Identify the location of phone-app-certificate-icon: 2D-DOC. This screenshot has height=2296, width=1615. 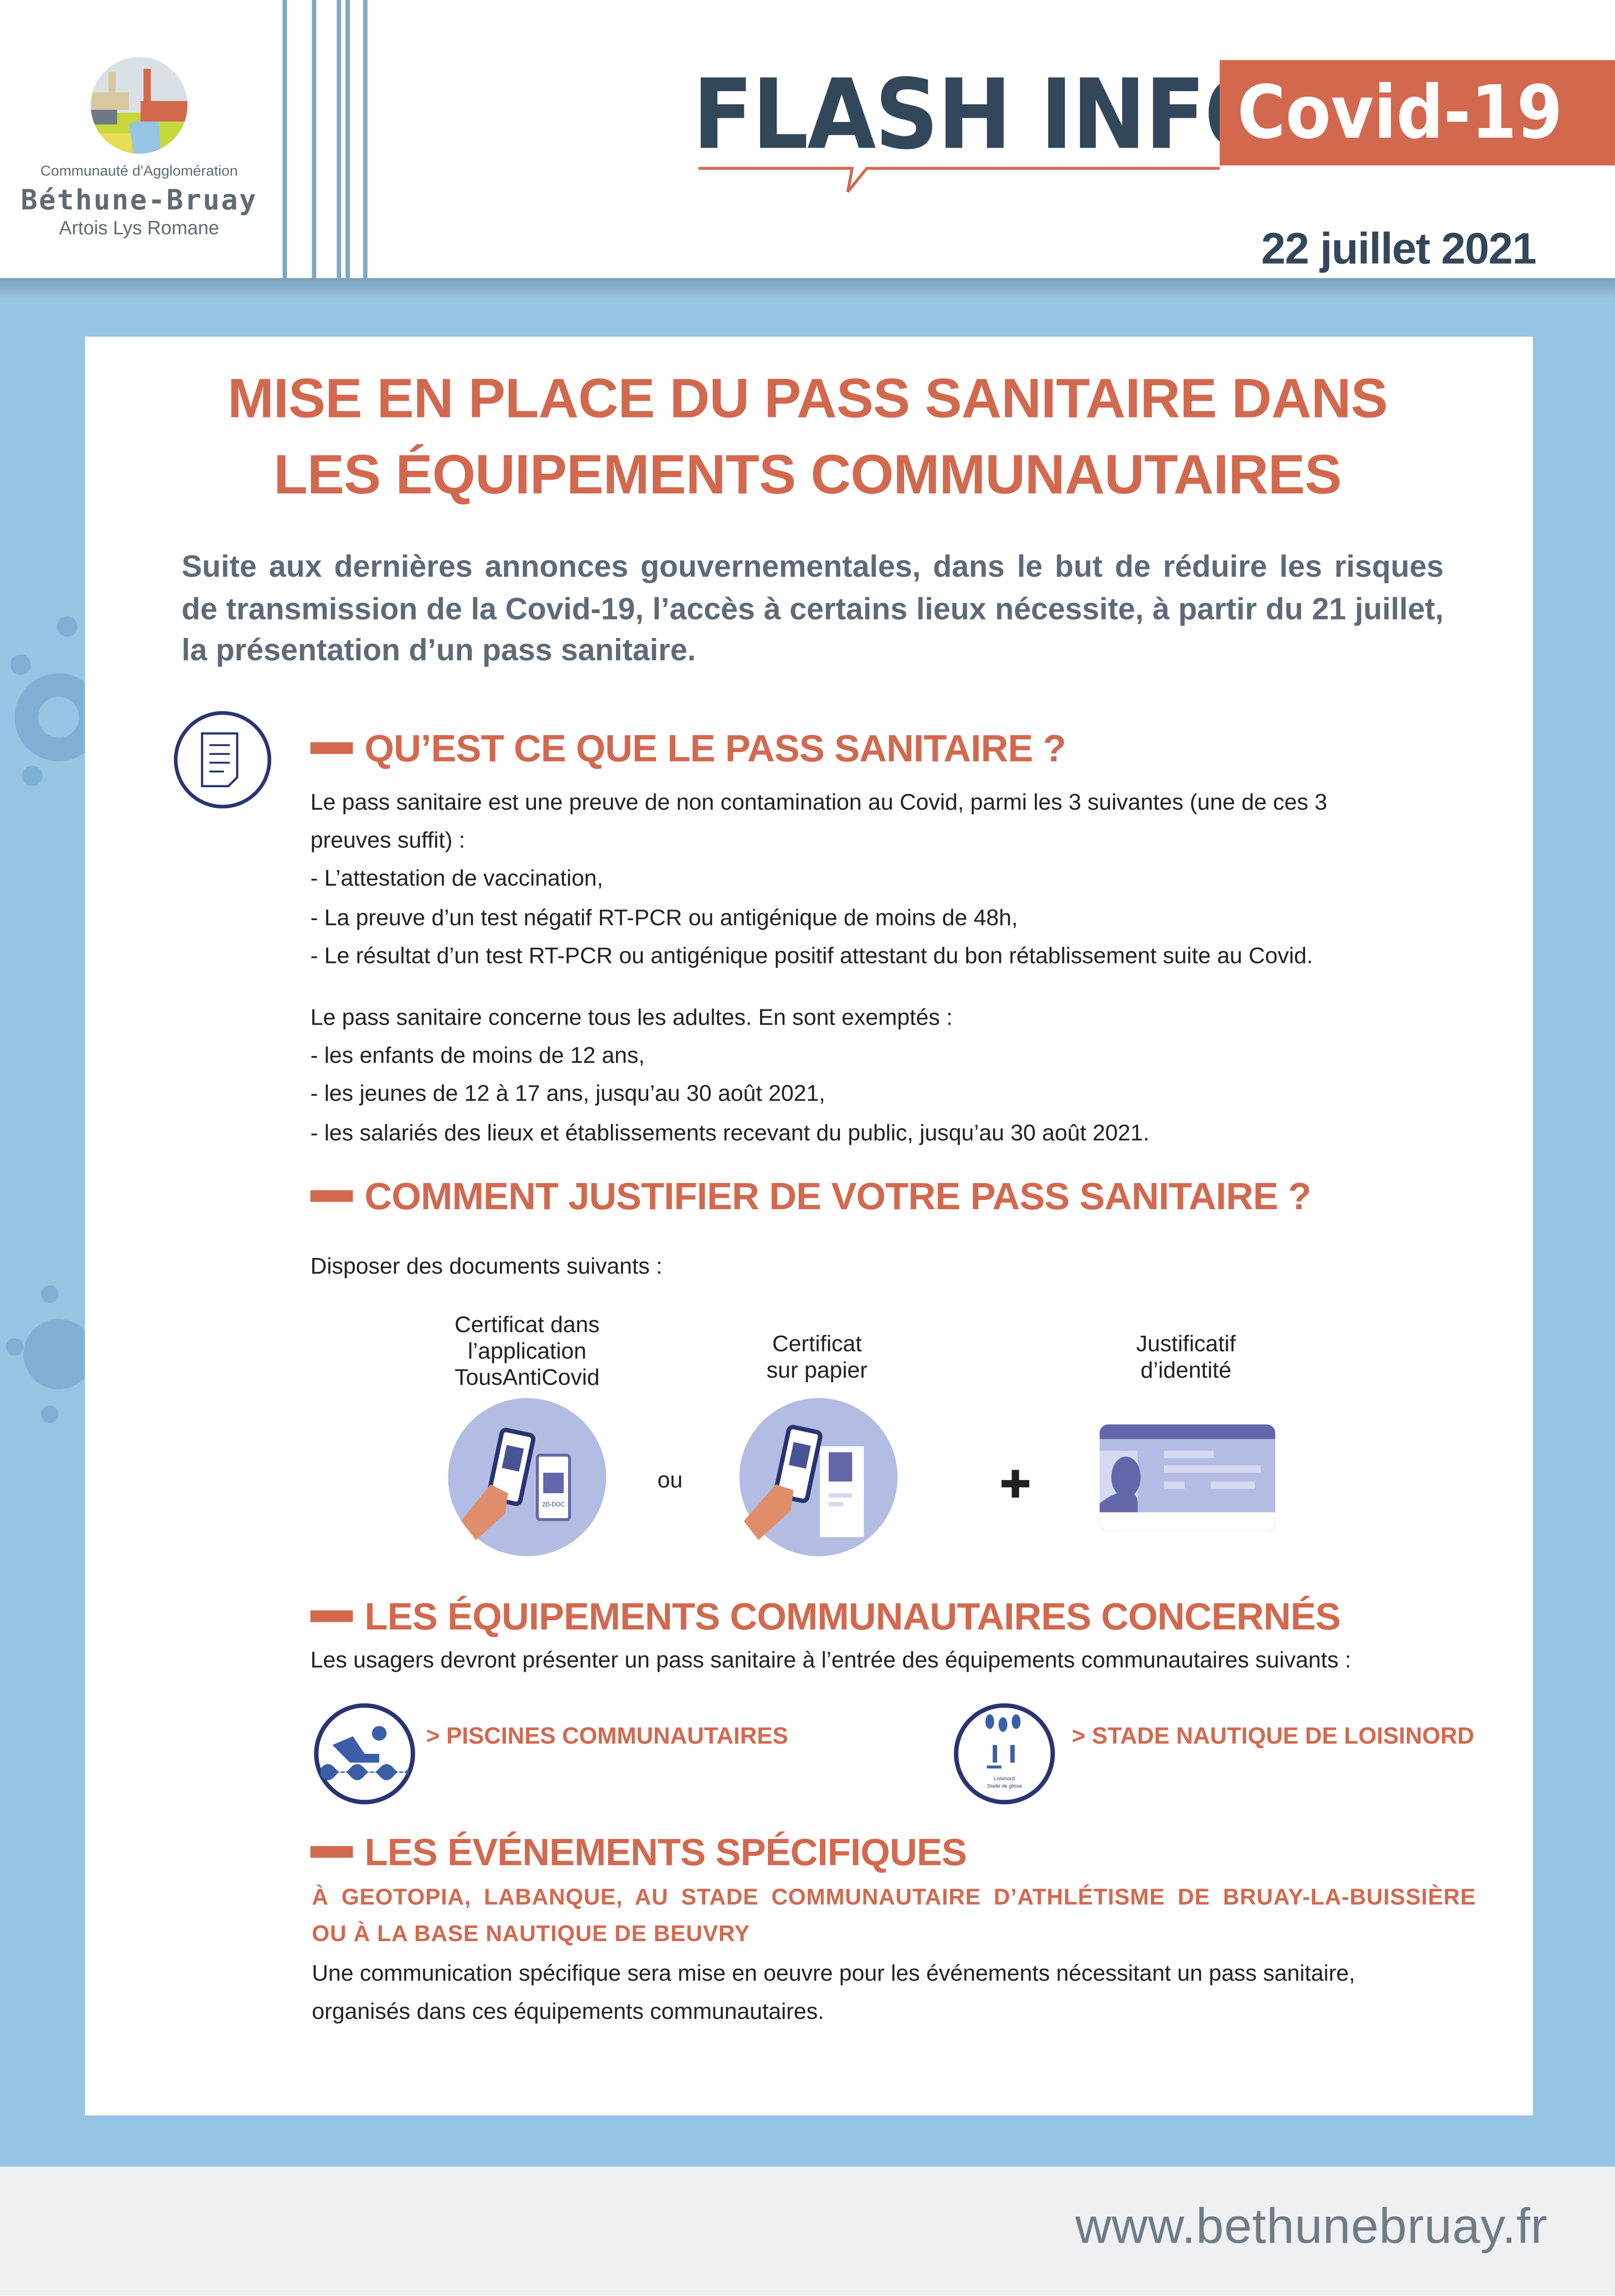
(527, 1477).